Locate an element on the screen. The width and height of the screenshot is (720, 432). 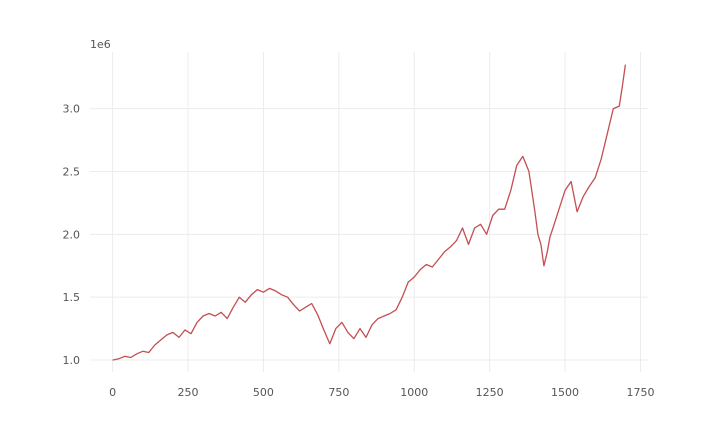
y-tick-label: 1.0 is located at coordinates (72, 360).